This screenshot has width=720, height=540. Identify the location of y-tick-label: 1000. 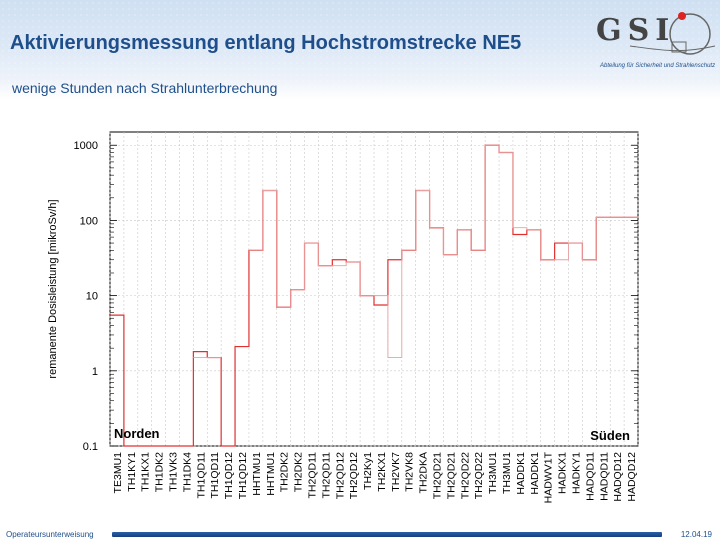
(86, 146).